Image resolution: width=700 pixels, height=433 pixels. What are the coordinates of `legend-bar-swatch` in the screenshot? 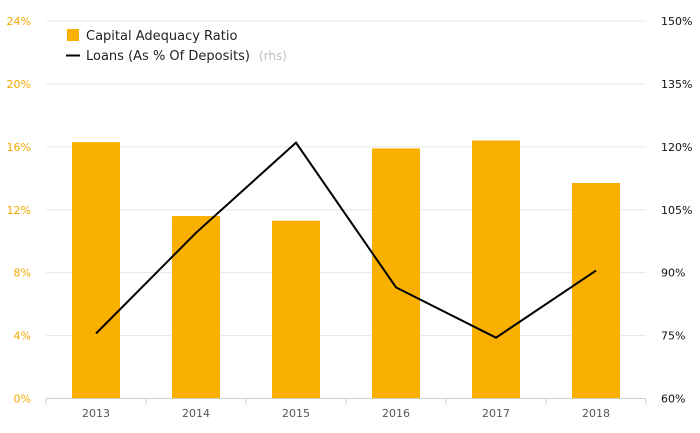 It's located at (73, 35).